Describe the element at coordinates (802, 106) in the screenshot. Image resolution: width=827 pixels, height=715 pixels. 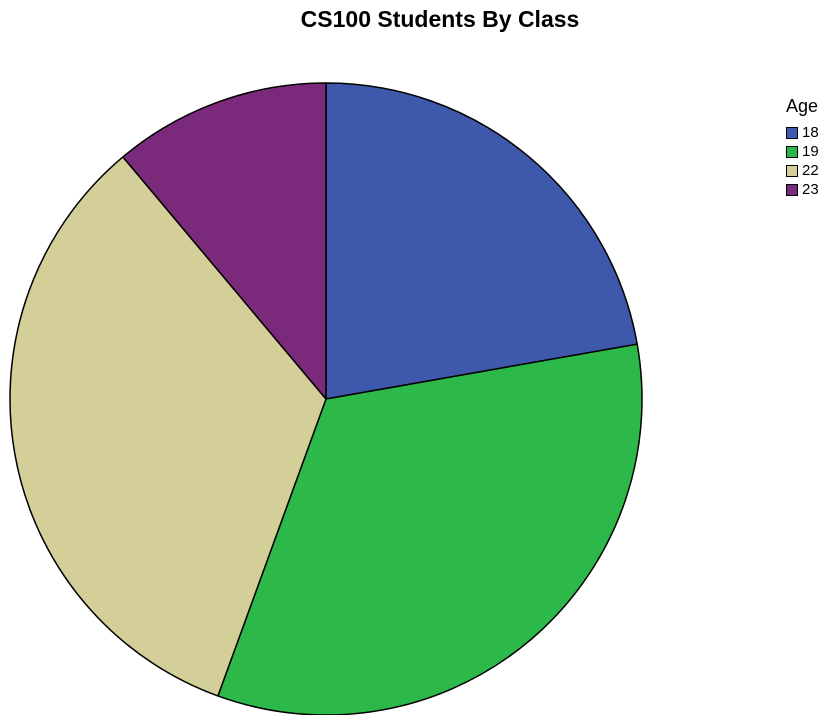
I see `legend-title: Age` at that location.